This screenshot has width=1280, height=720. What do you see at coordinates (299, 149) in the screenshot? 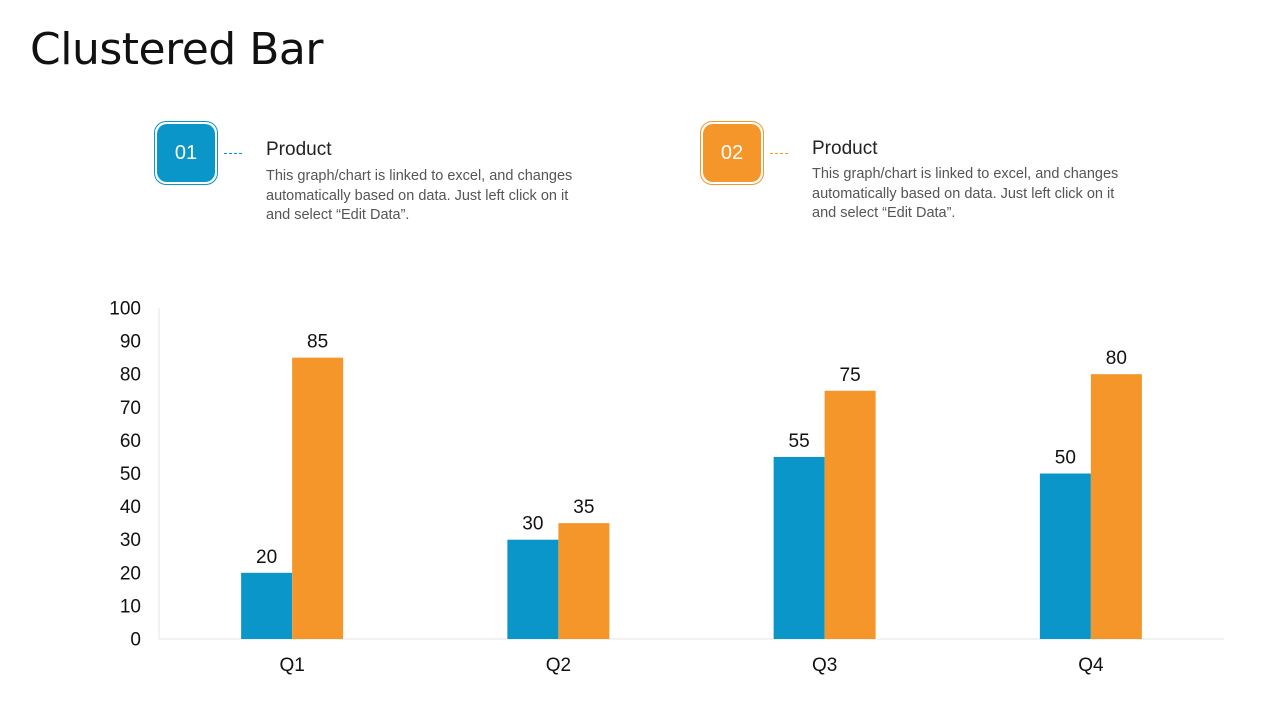
I see `legend-heading-1: Product` at bounding box center [299, 149].